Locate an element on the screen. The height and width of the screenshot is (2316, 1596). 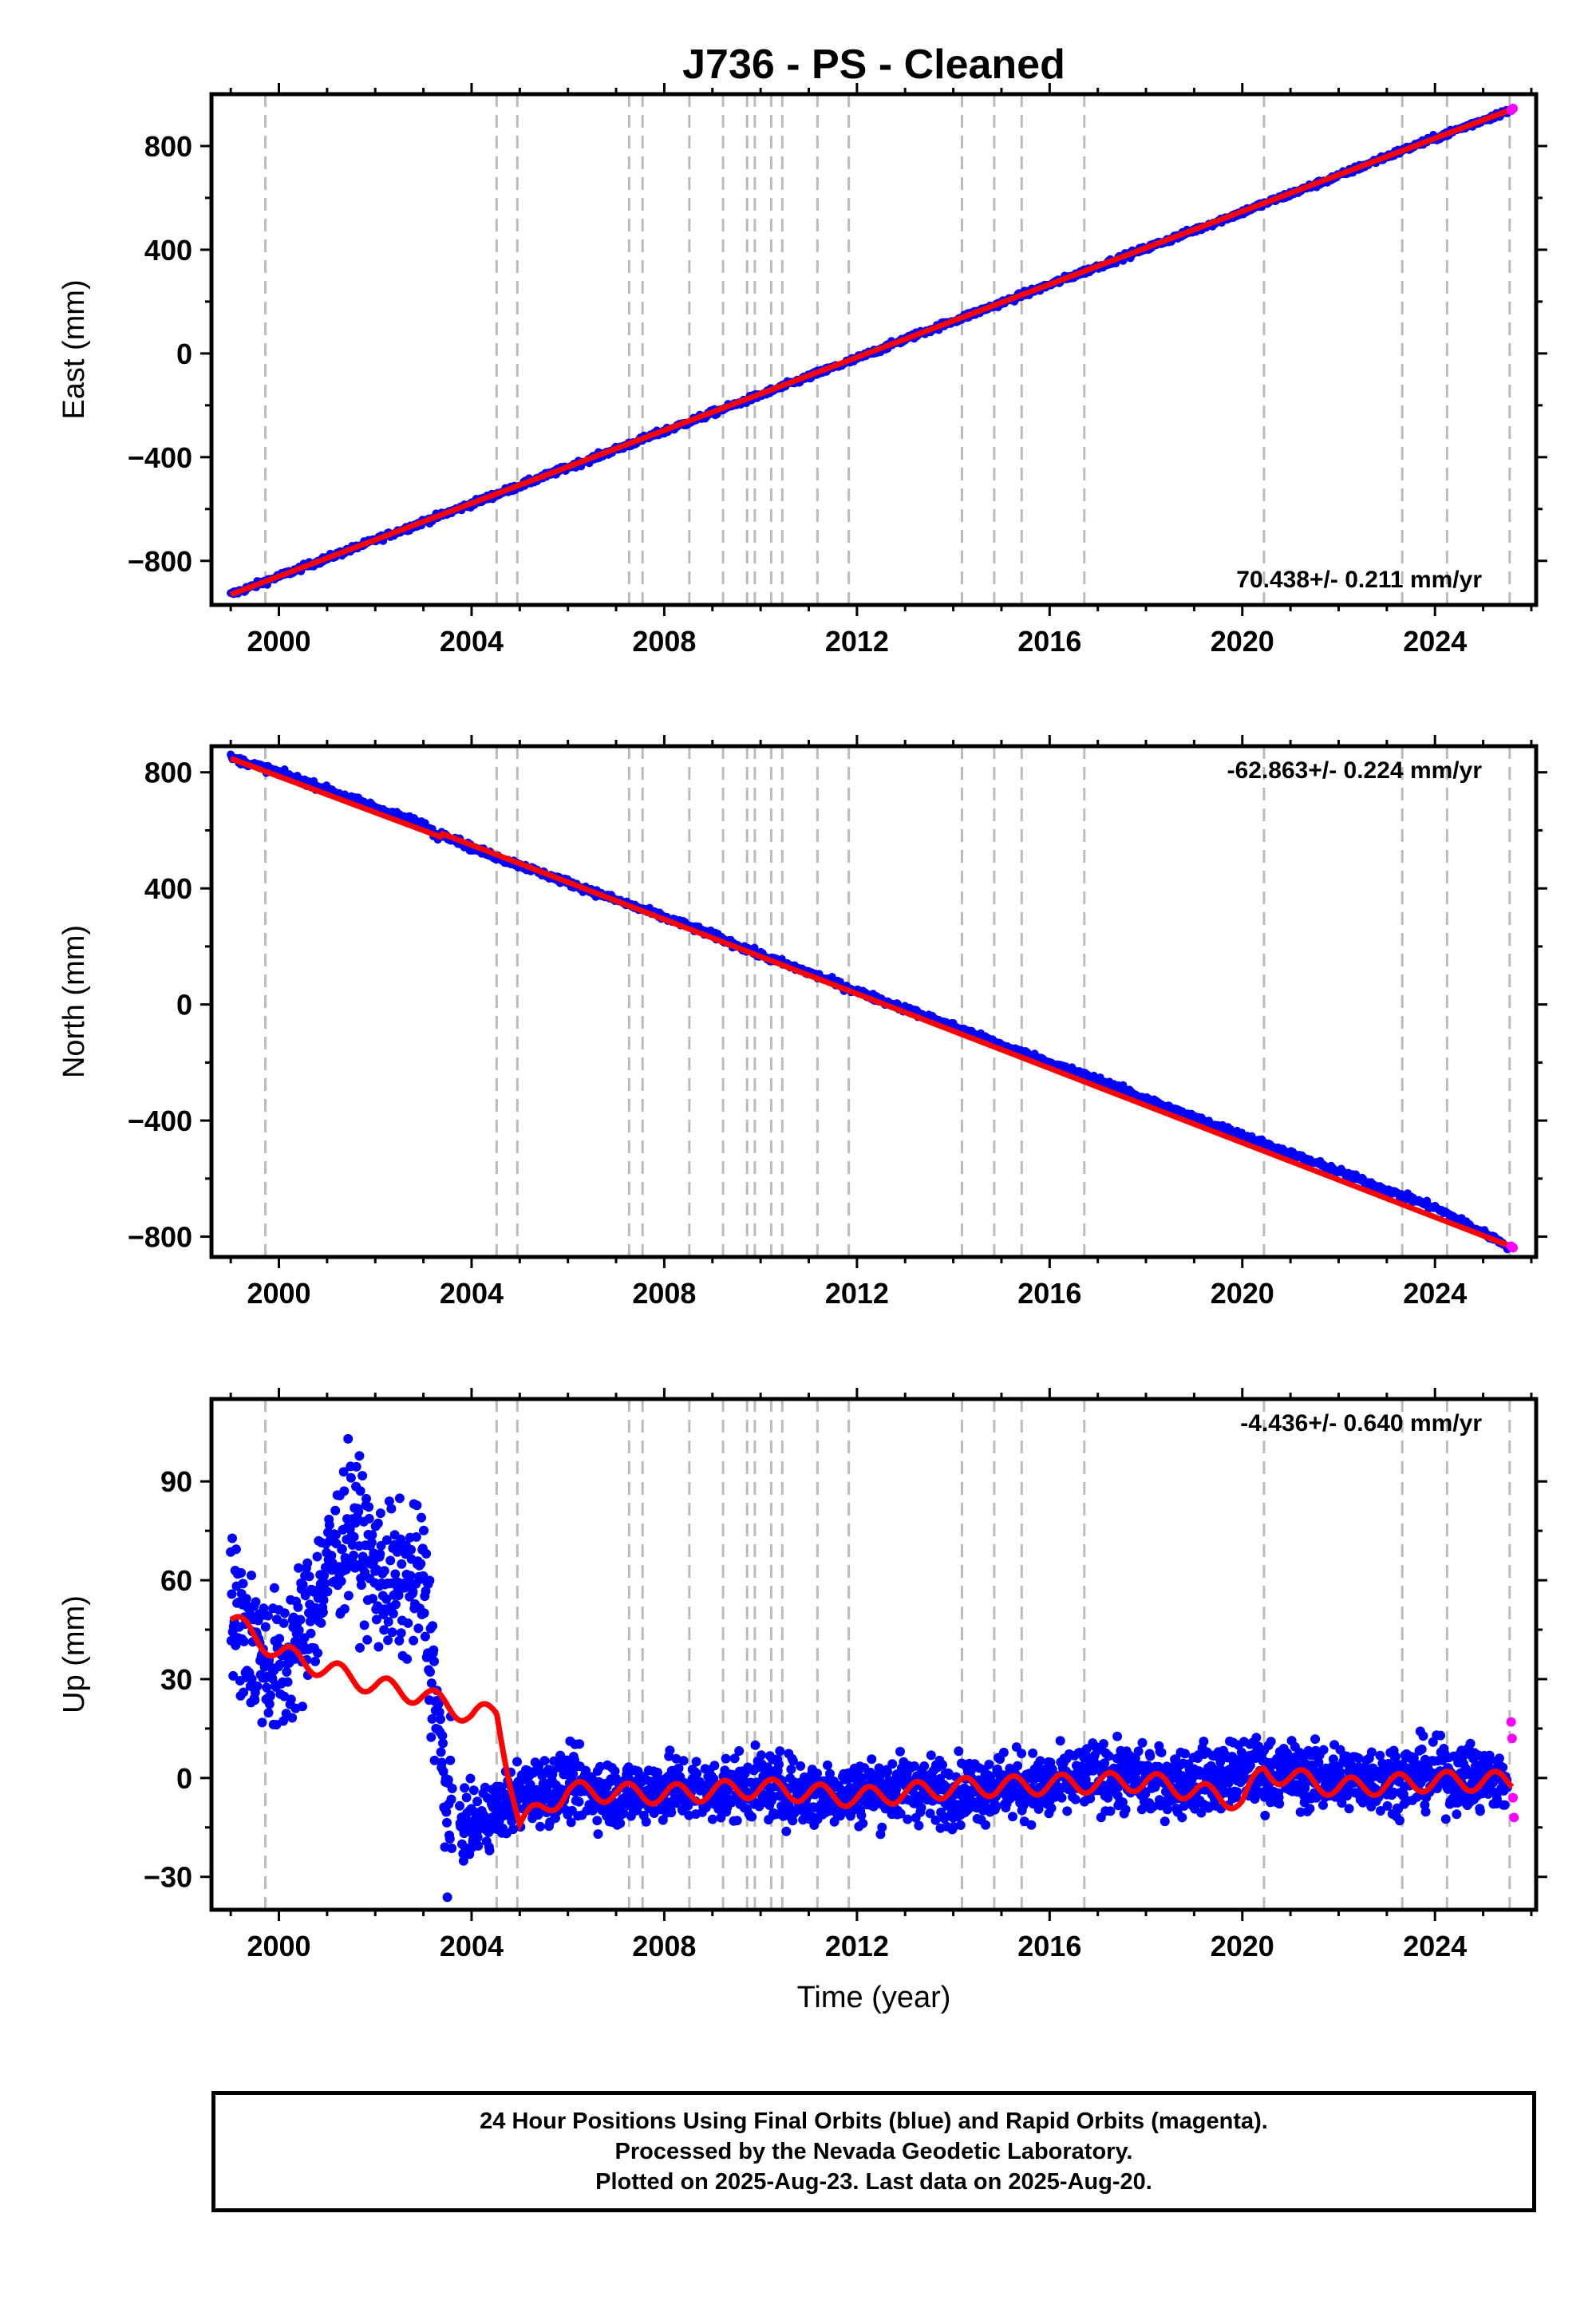
y-axis-label: North (mm) is located at coordinates (74, 1001).